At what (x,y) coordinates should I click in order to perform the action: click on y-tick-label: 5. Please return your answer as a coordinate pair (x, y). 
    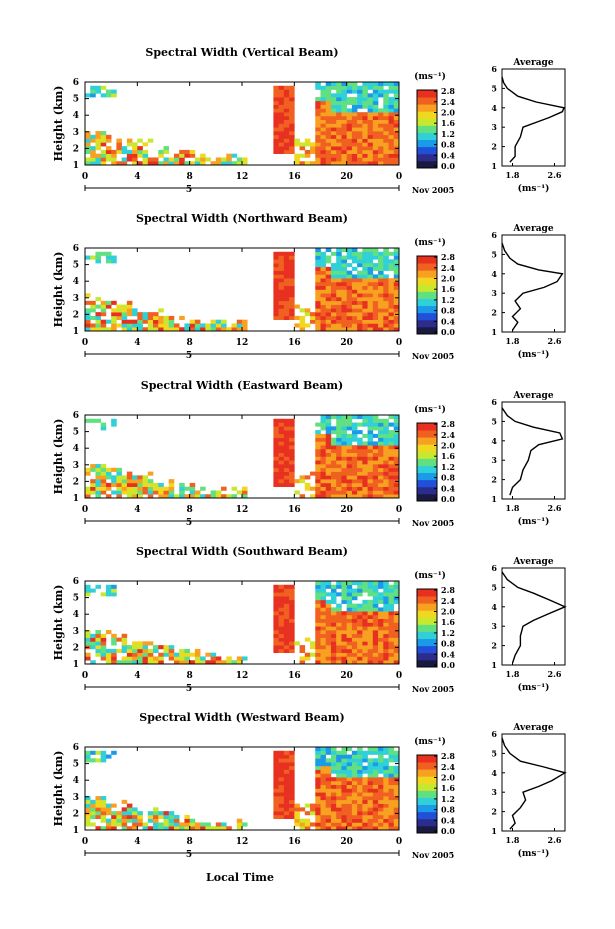
    Looking at the image, I should click on (76, 599).